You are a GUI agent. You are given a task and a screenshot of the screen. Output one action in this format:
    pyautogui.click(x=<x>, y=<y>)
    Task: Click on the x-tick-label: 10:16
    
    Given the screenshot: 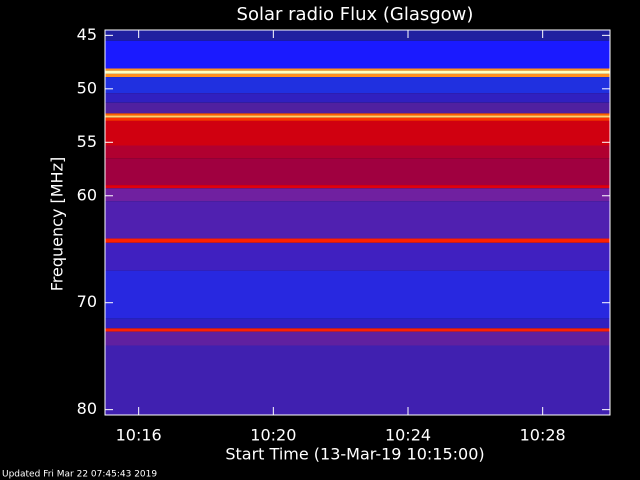 What is the action you would take?
    pyautogui.click(x=139, y=435)
    